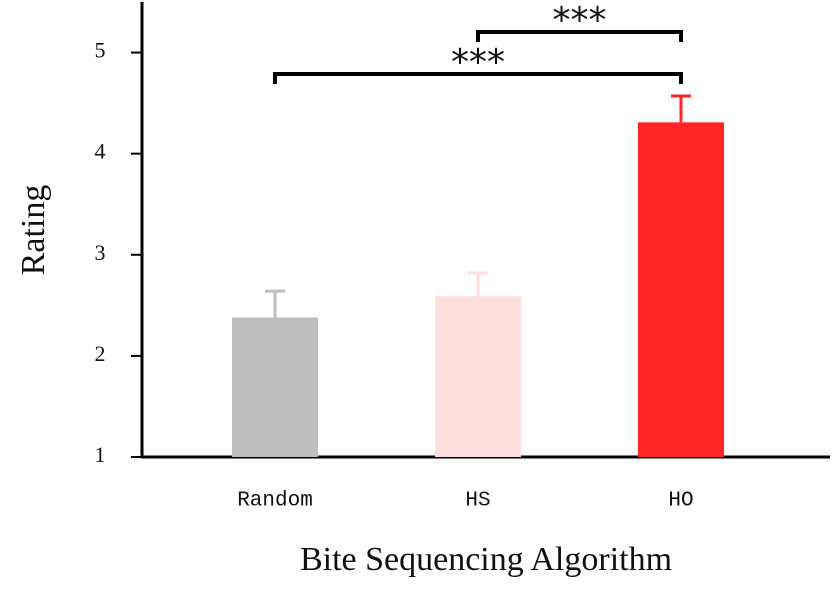 This screenshot has width=833, height=599. I want to click on x-tick-label: Random, so click(275, 501).